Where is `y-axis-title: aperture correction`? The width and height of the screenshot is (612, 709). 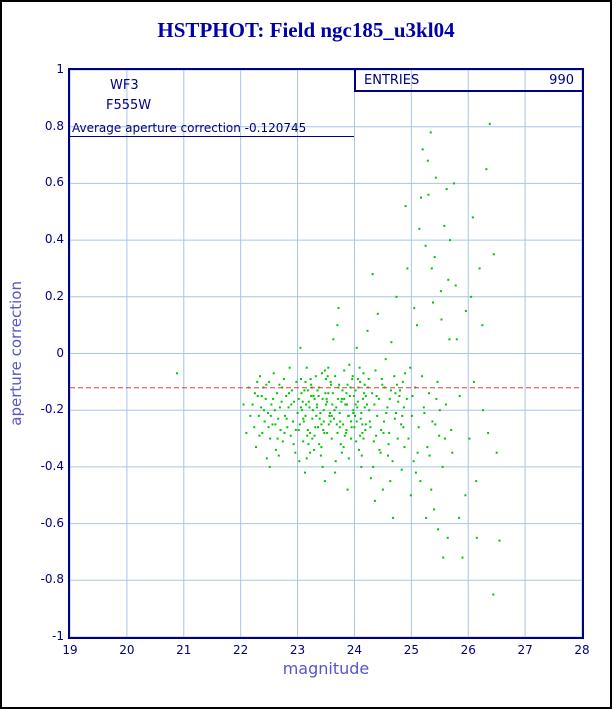 y-axis-title: aperture correction is located at coordinates (16, 353).